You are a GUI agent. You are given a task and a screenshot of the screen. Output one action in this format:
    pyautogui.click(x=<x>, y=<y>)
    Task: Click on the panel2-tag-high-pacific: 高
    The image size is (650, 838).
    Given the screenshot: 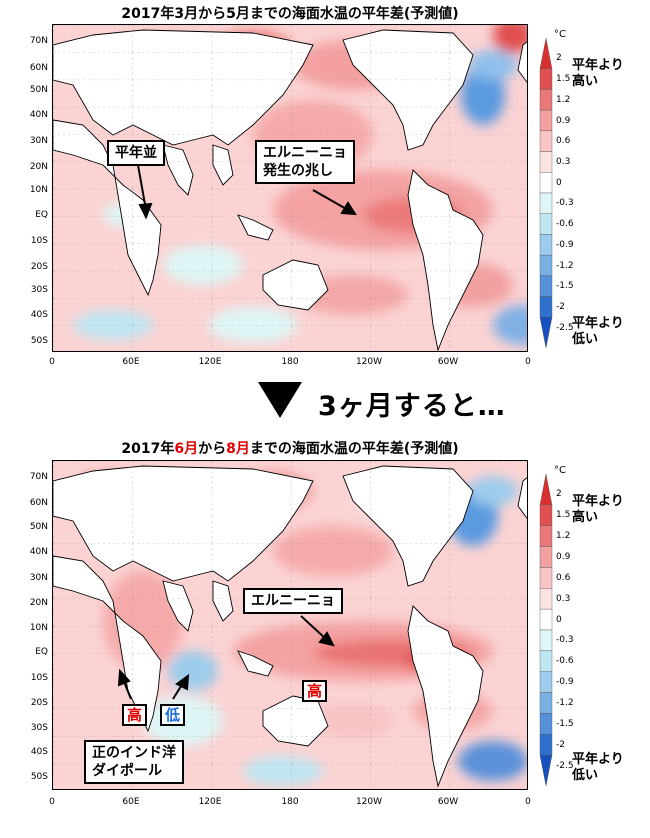 What is the action you would take?
    pyautogui.click(x=315, y=691)
    